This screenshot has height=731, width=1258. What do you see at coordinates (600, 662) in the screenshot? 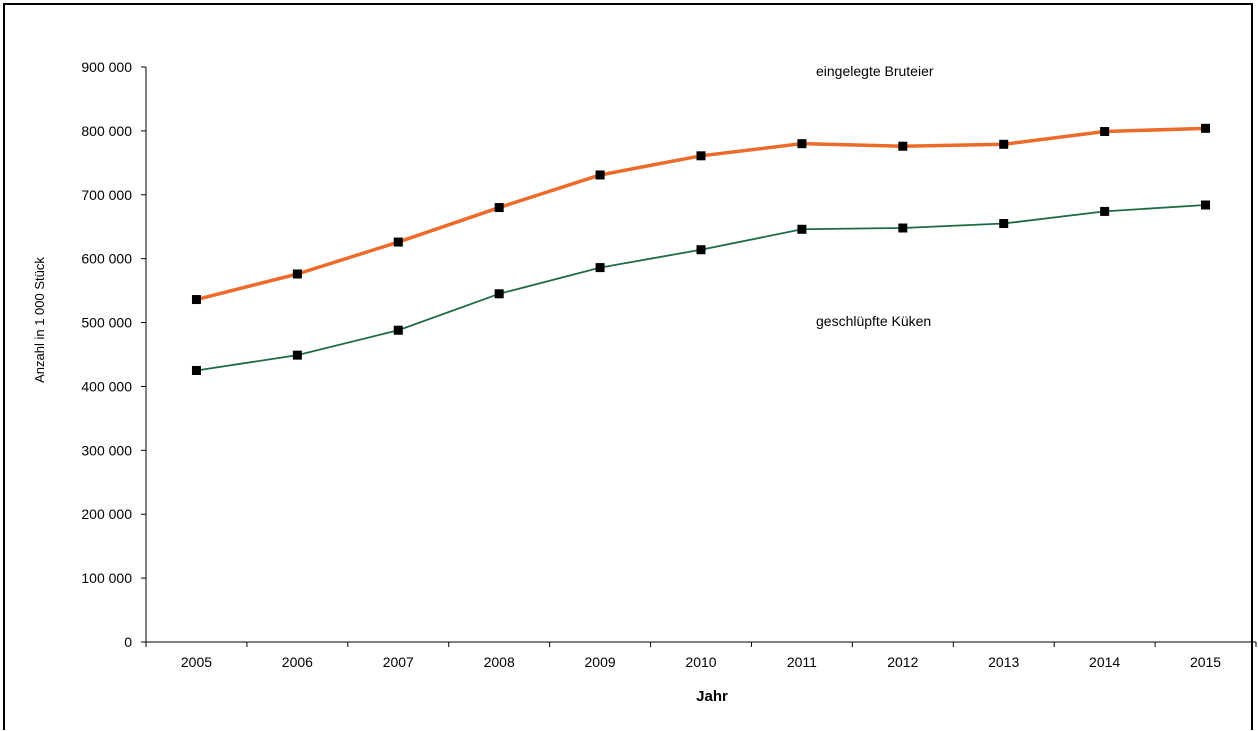
I see `x-tick-label: 2009` at bounding box center [600, 662].